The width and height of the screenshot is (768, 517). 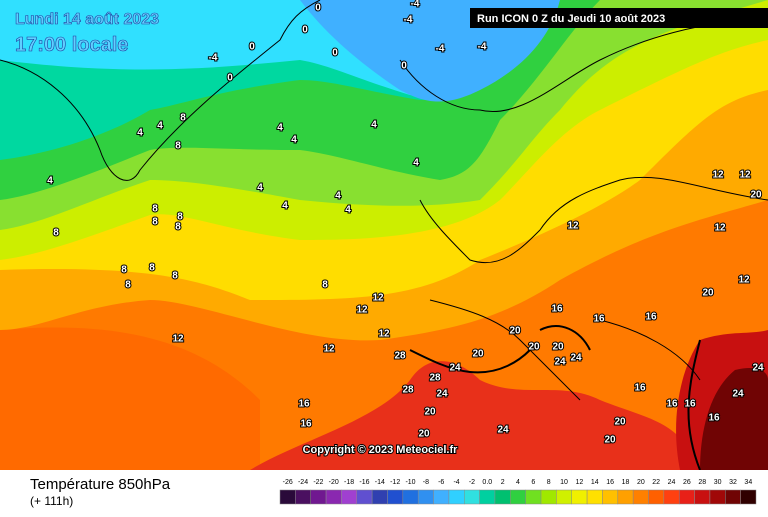 I want to click on legend-label: 2, so click(x=503, y=482).